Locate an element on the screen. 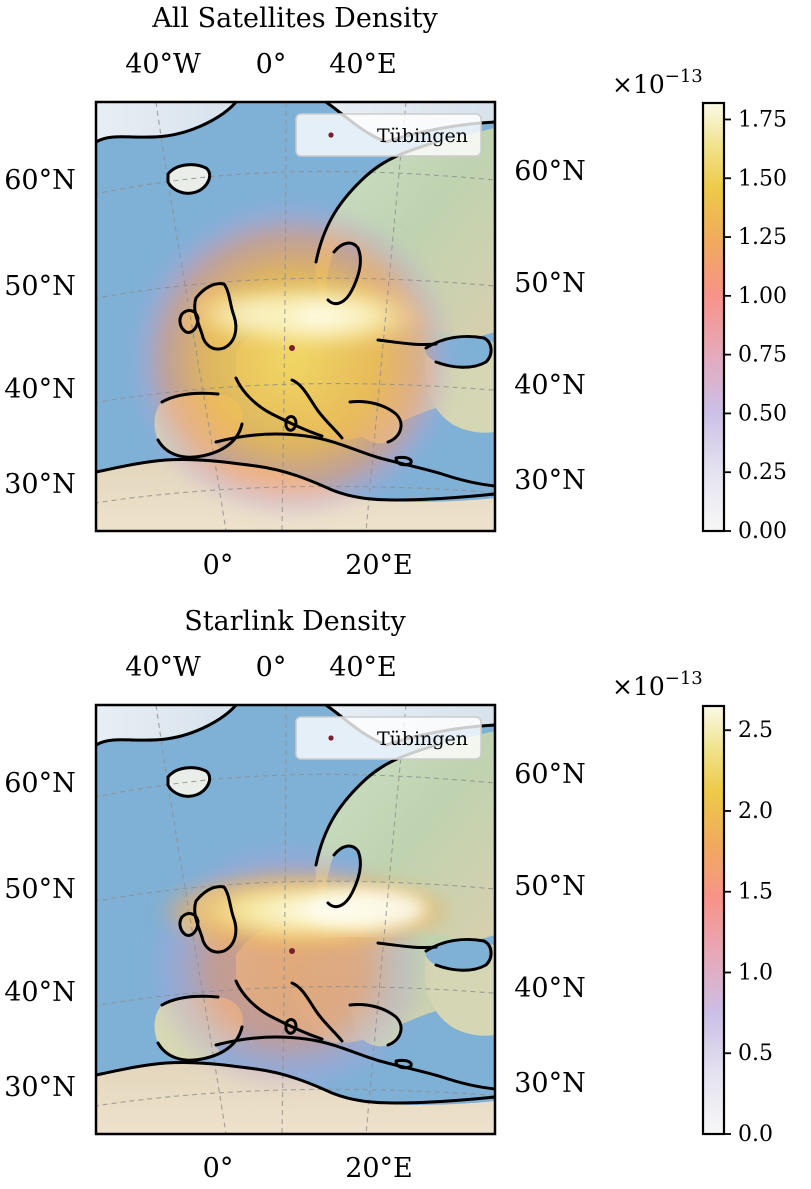 The height and width of the screenshot is (1189, 811). colorbar-tick-label: 1.5 is located at coordinates (755, 892).